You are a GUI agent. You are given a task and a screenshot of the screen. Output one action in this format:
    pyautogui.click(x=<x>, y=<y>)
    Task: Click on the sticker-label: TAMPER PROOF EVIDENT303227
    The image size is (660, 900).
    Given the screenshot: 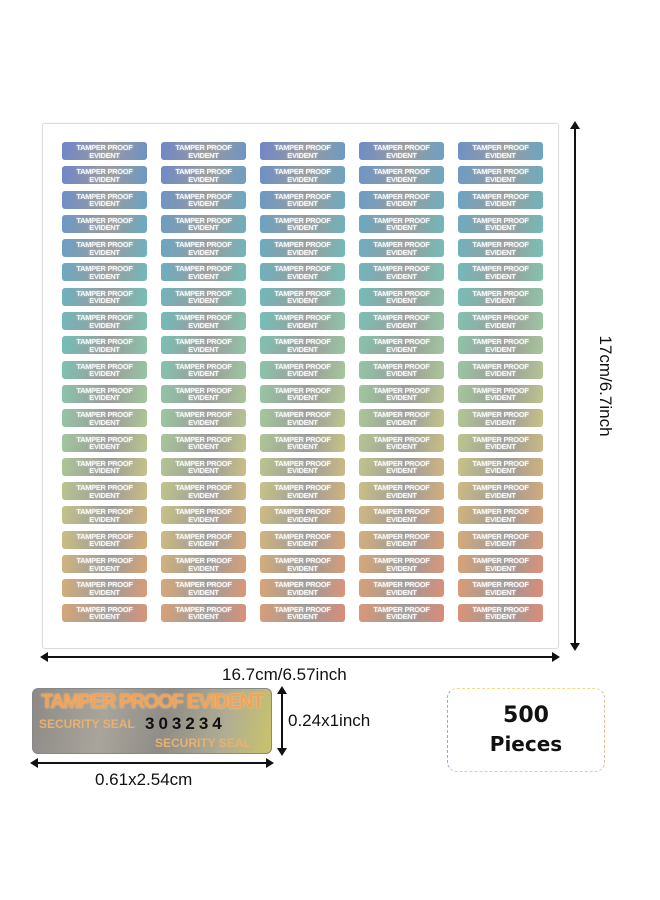 What is the action you would take?
    pyautogui.click(x=203, y=491)
    